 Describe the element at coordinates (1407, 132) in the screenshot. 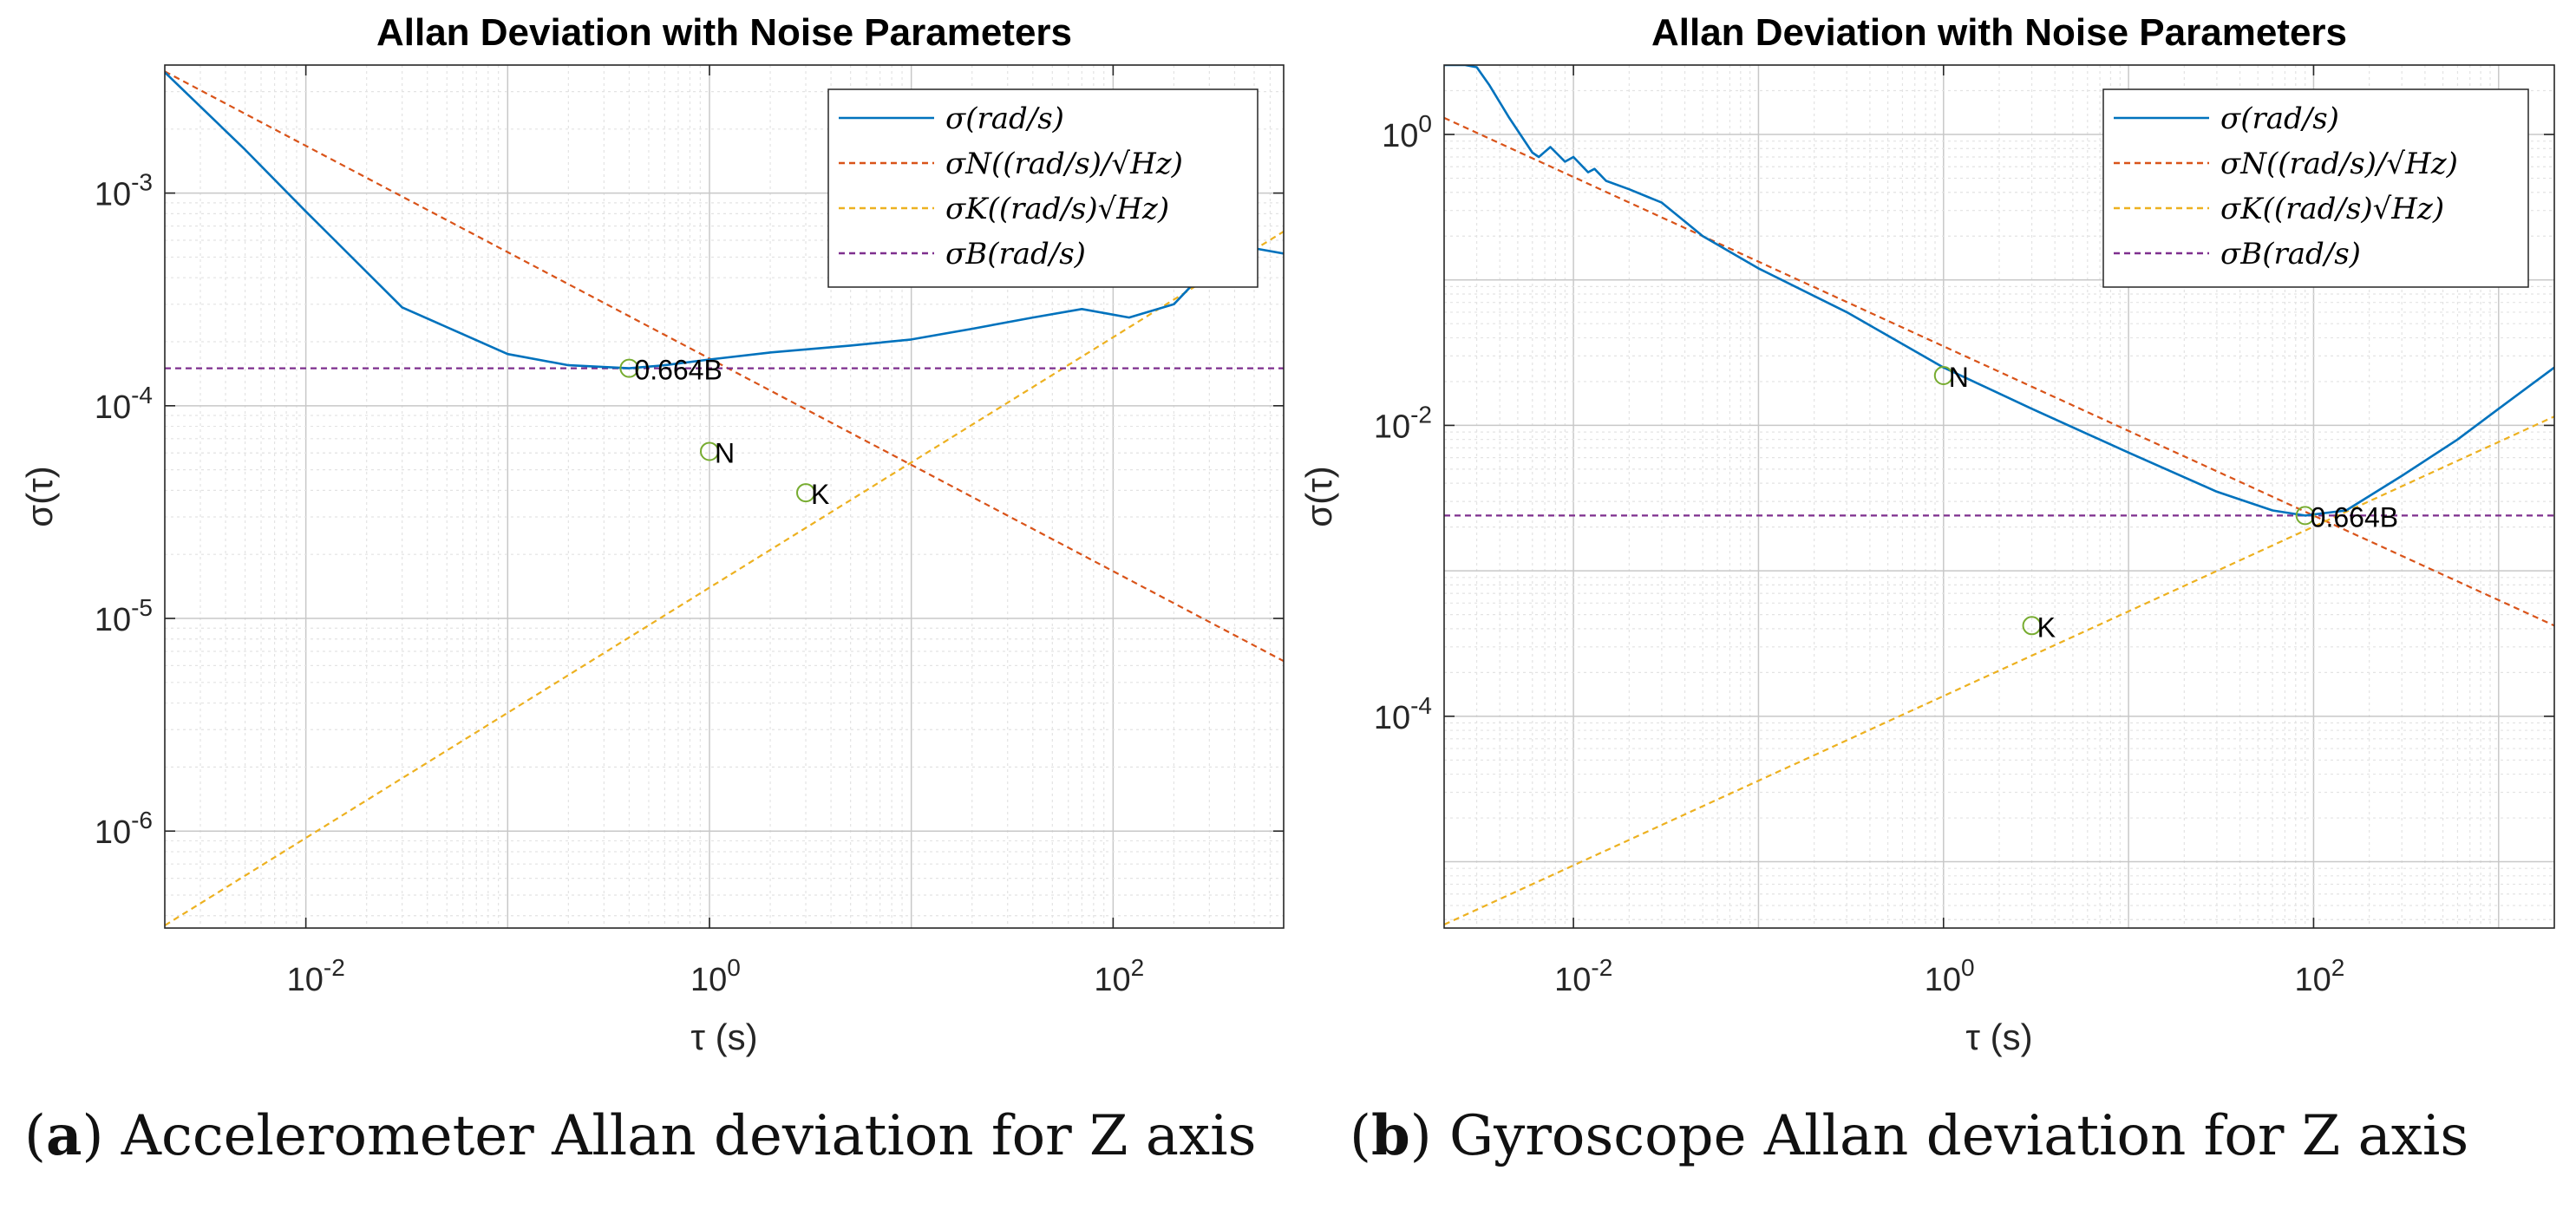

I see `y-tick-label: 10⁰` at that location.